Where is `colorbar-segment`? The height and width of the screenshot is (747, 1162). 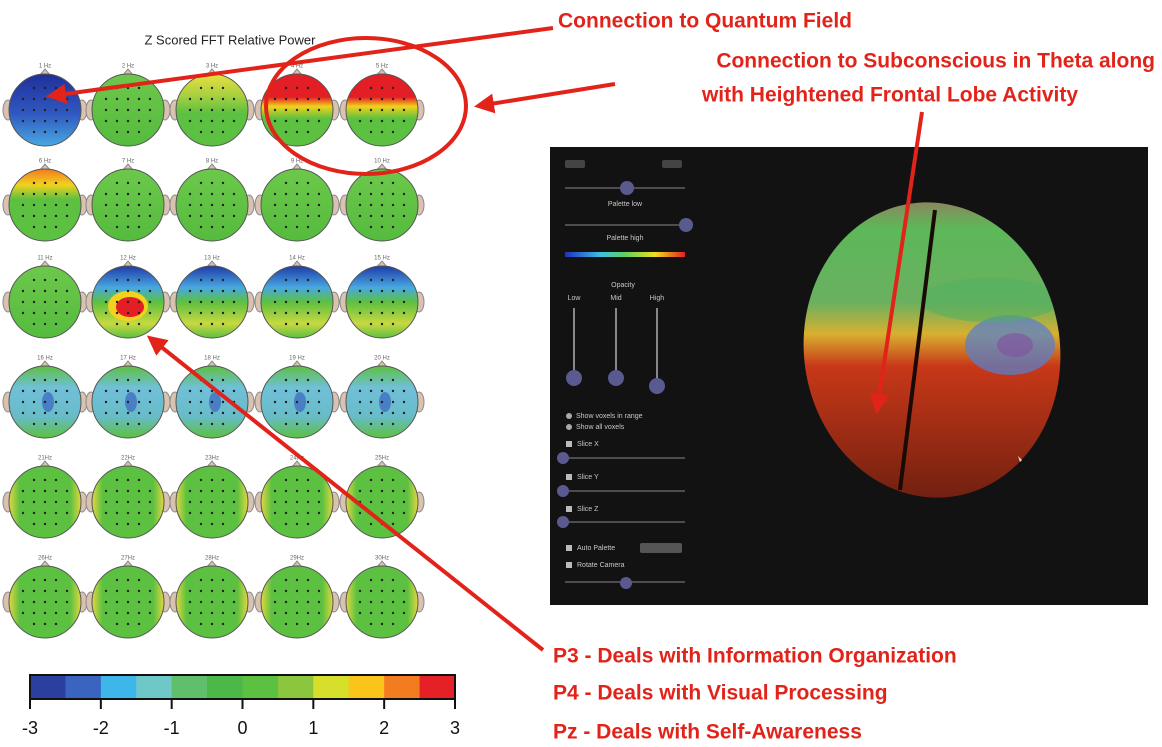 colorbar-segment is located at coordinates (189, 687).